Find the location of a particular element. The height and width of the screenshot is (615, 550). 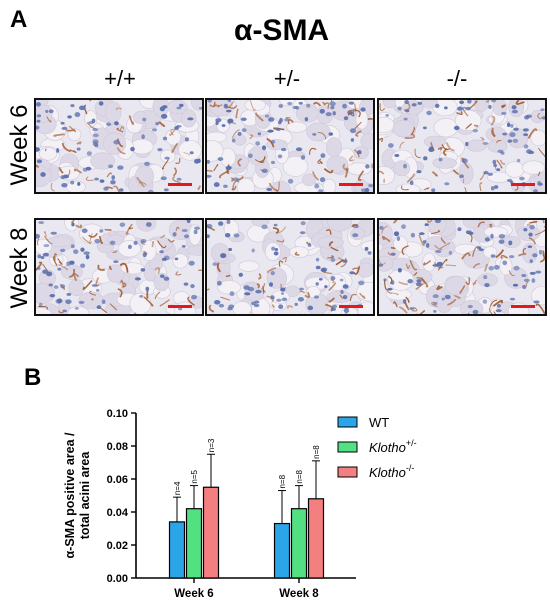

legend-label: Klotho+/- is located at coordinates (393, 446).